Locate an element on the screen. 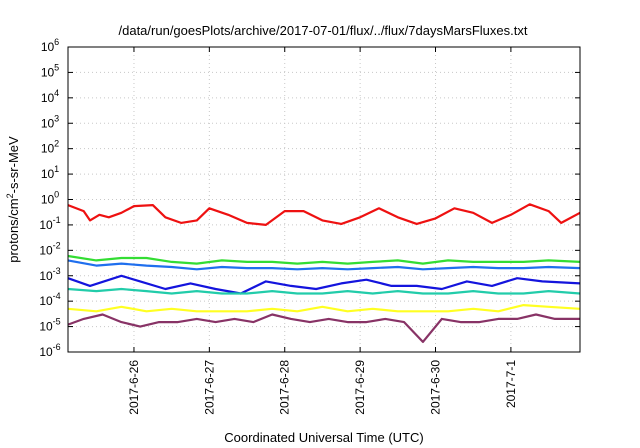 The image size is (640, 448). y-tick-label-exponent: -3 is located at coordinates (57, 271).